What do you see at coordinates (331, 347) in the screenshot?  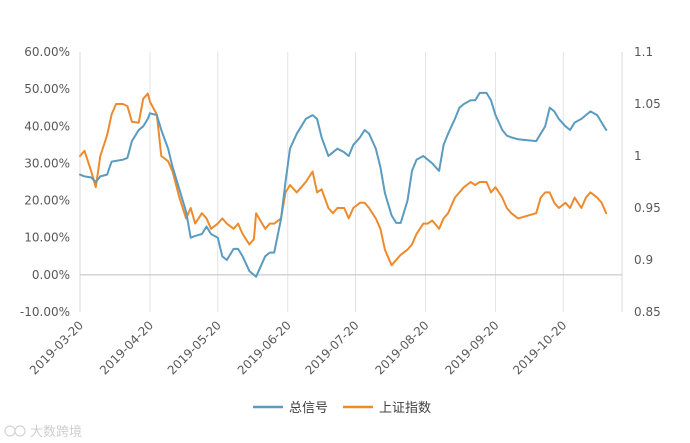 I see `x-tick-label: 2019-07-20` at bounding box center [331, 347].